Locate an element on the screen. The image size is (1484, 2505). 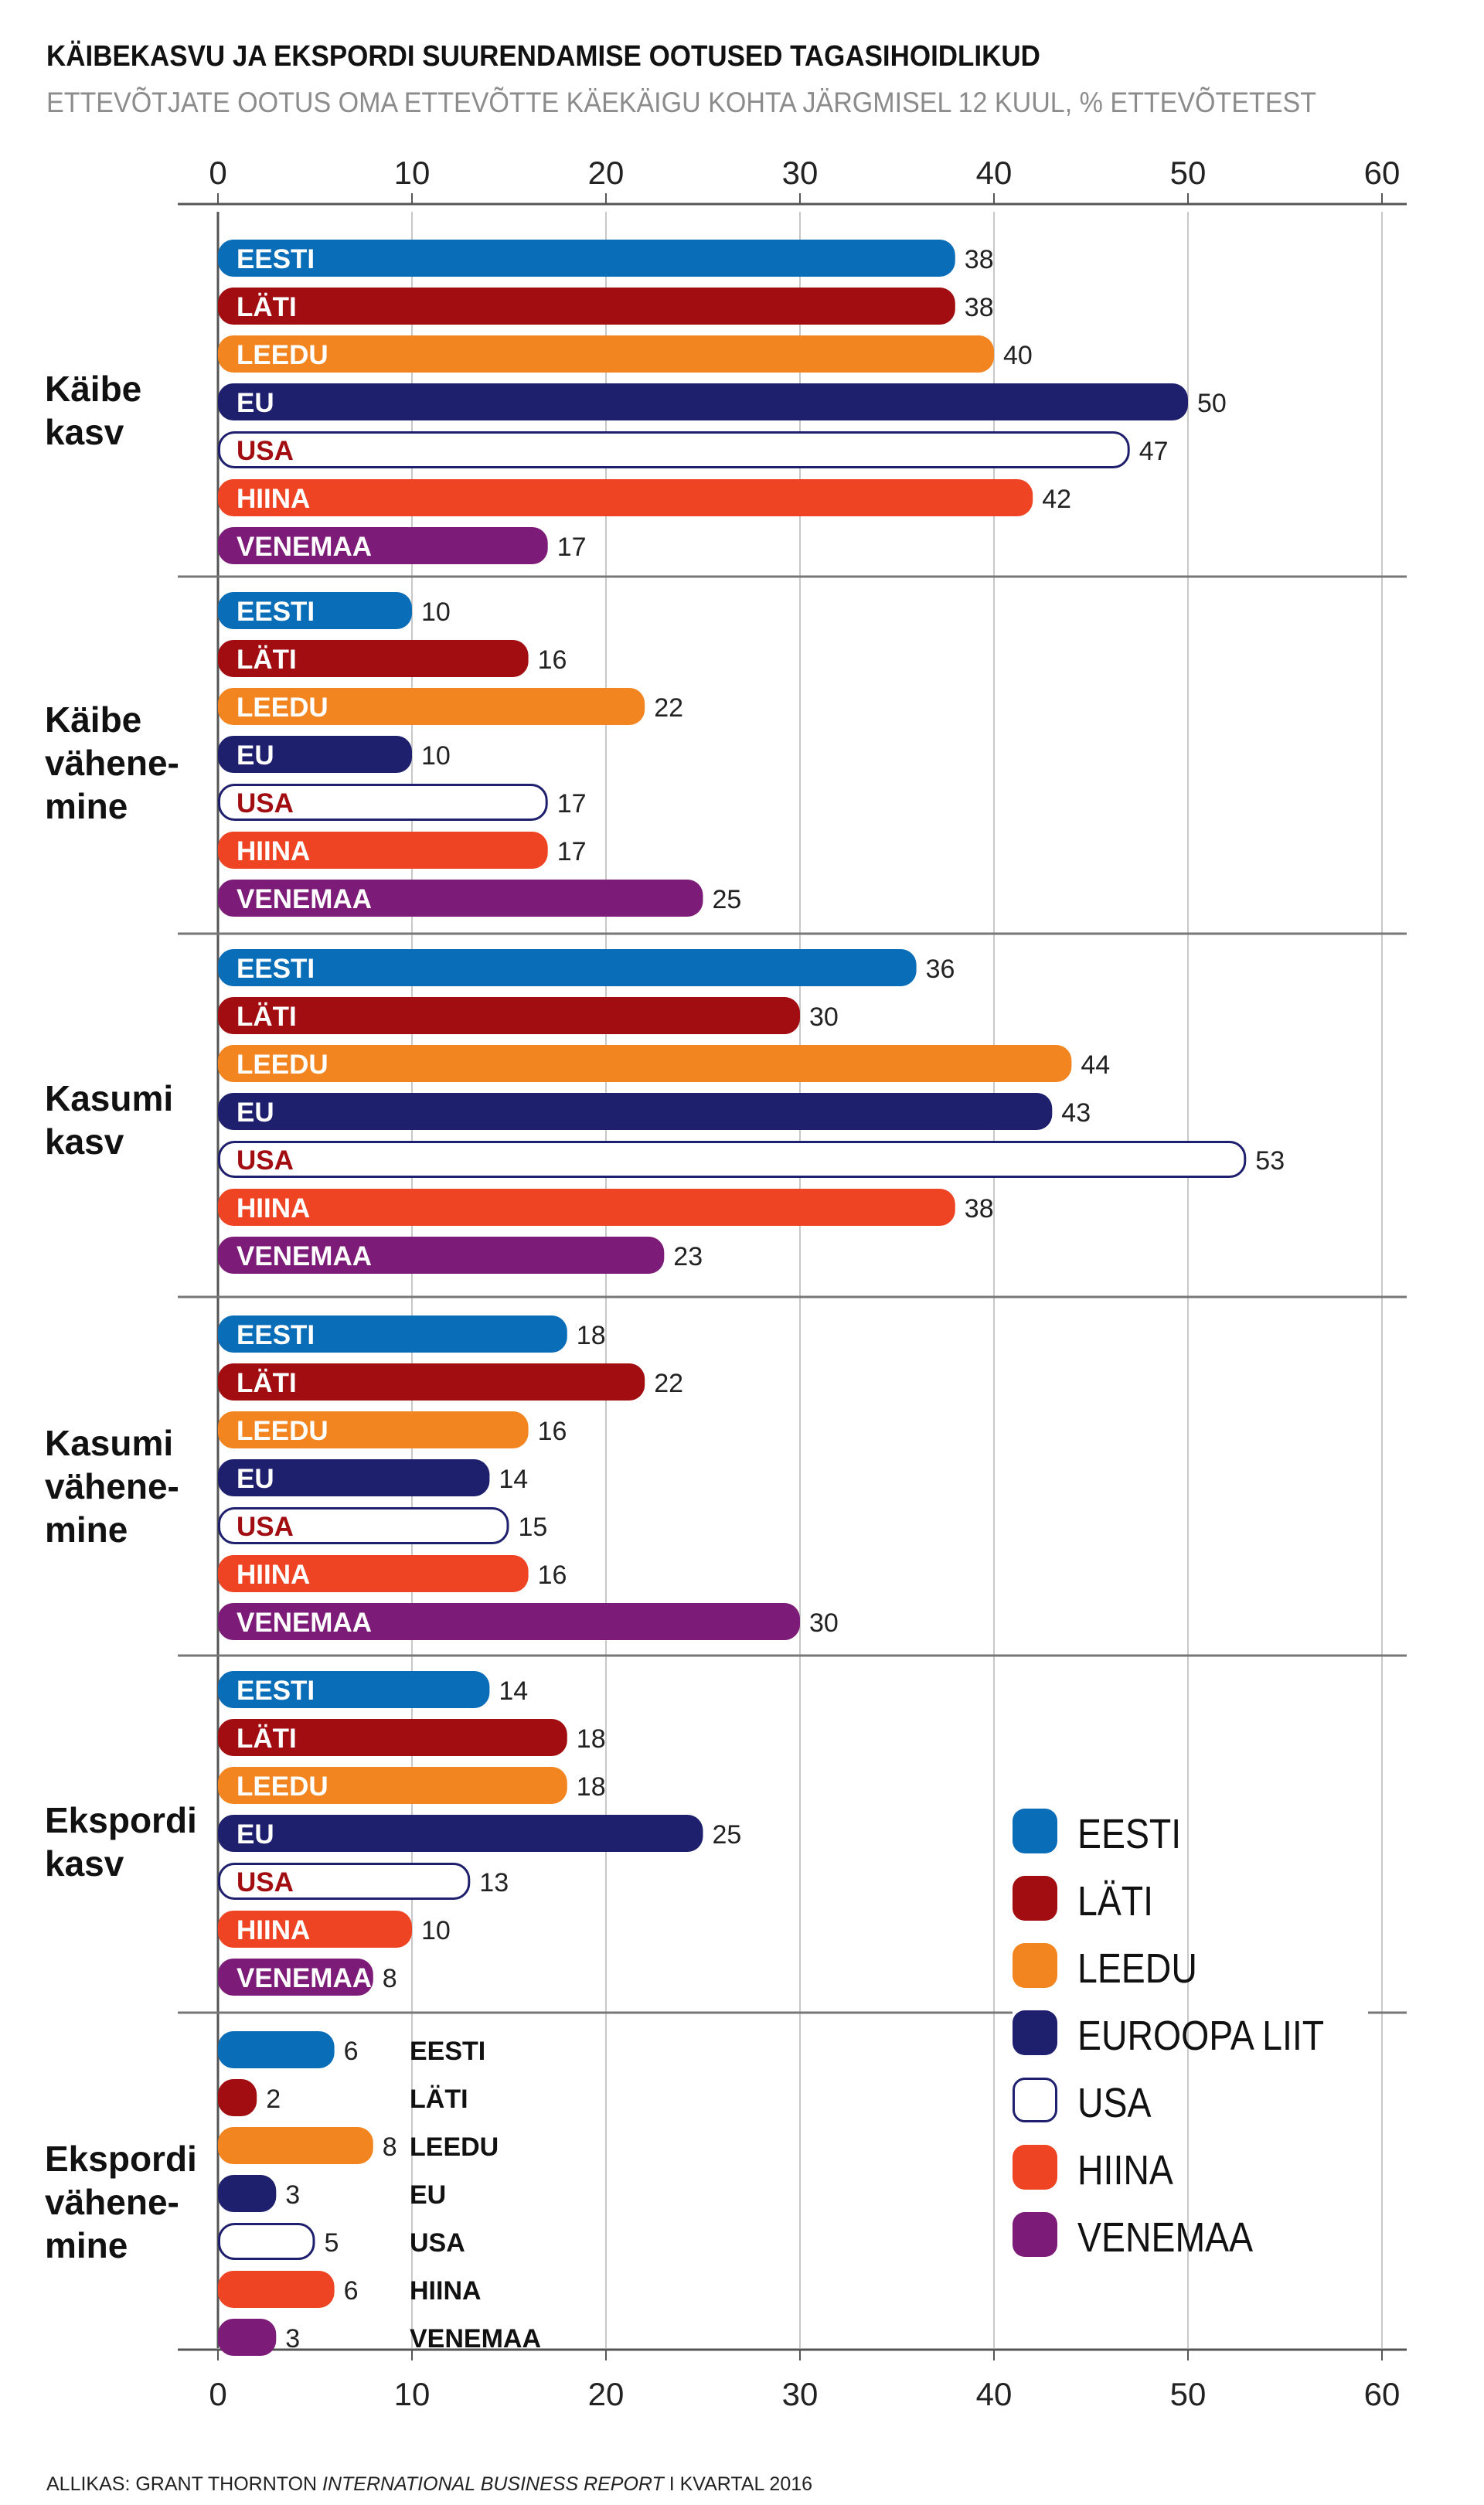
group-label-line: Ekspordi is located at coordinates (121, 1820).